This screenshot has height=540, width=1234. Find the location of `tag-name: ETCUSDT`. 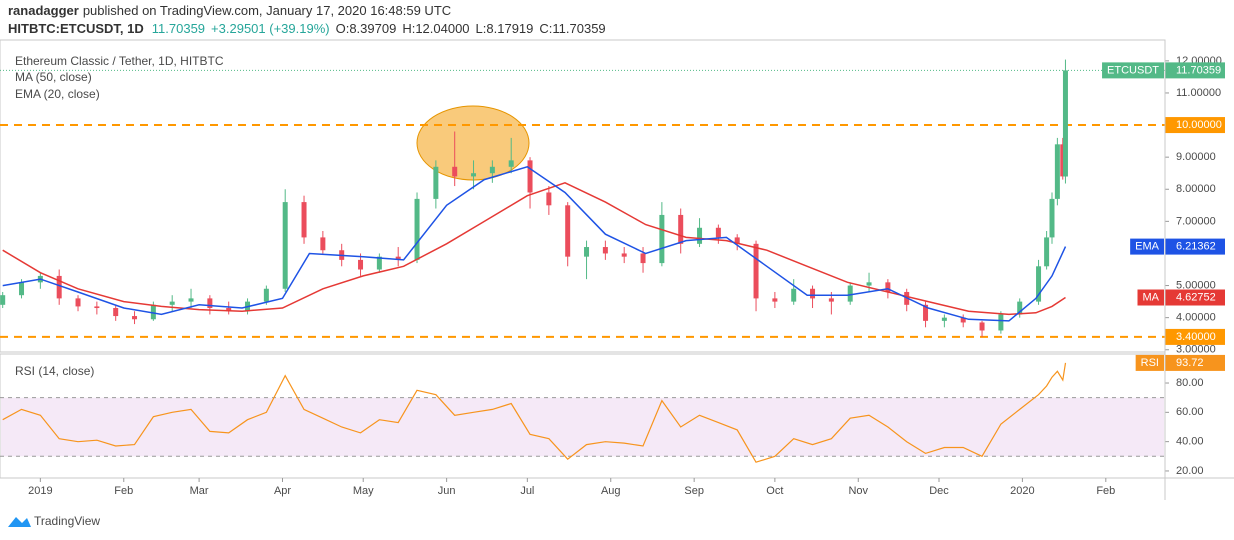

tag-name: ETCUSDT is located at coordinates (1133, 70).